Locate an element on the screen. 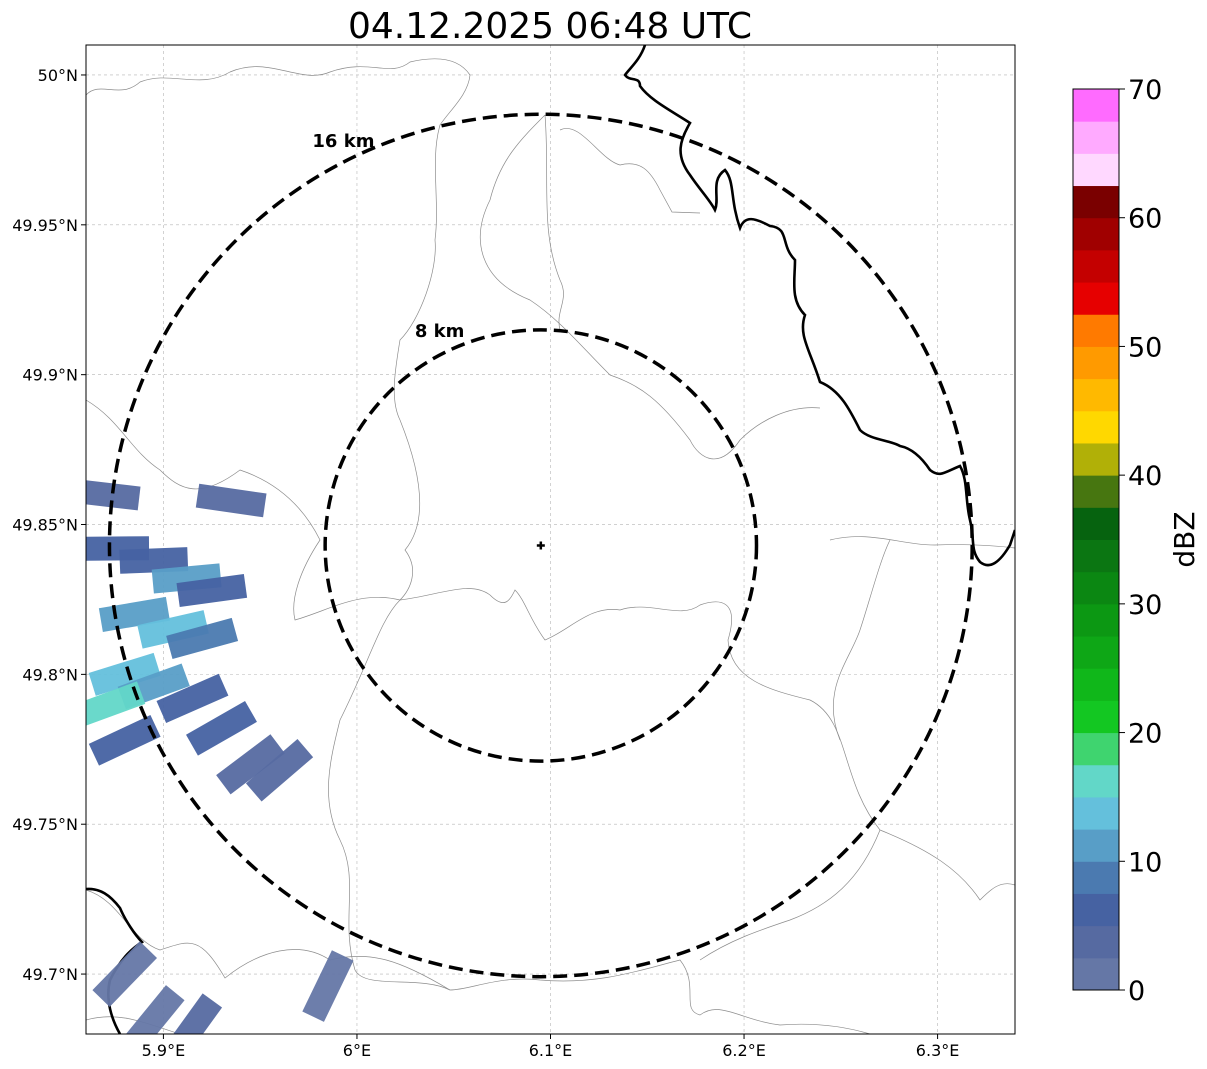  colorbar-tick-label: 70 is located at coordinates (1145, 90).